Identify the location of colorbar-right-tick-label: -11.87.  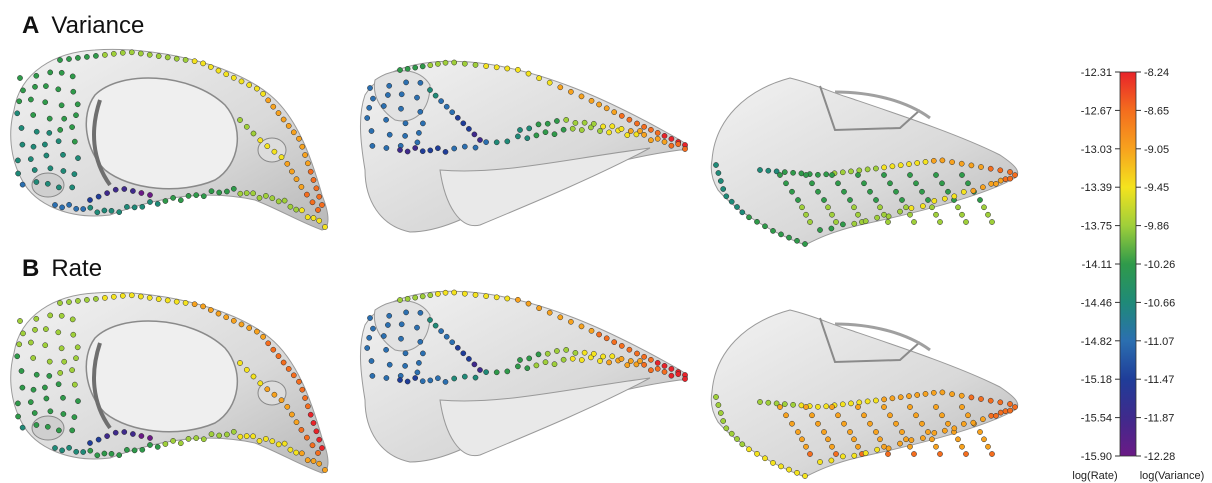
(1159, 419).